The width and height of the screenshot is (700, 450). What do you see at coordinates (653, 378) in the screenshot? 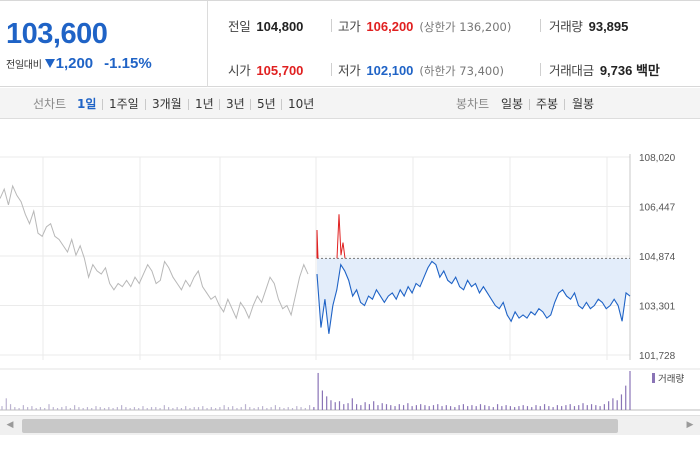
I see `volume-legend-swatch` at bounding box center [653, 378].